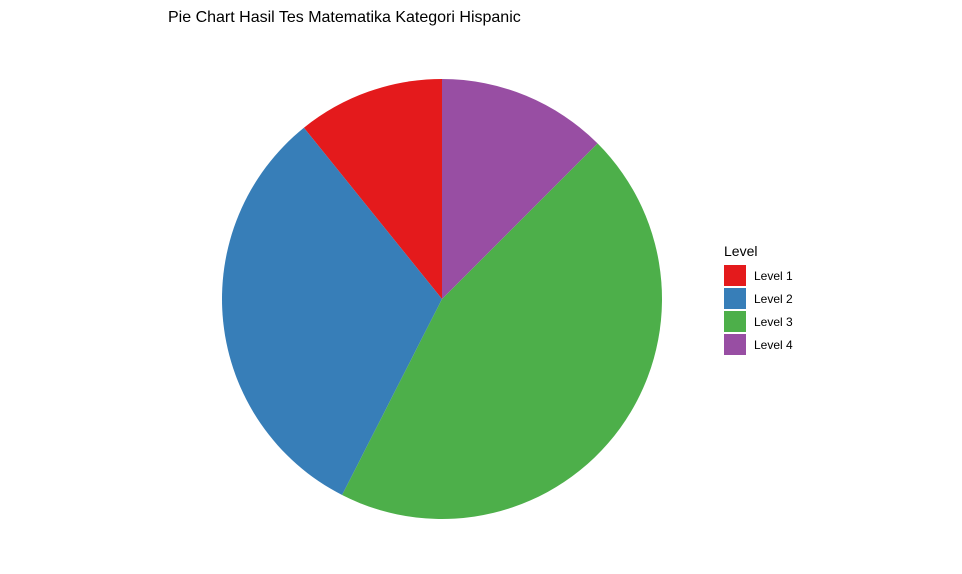  I want to click on legend-label: Level 4, so click(773, 345).